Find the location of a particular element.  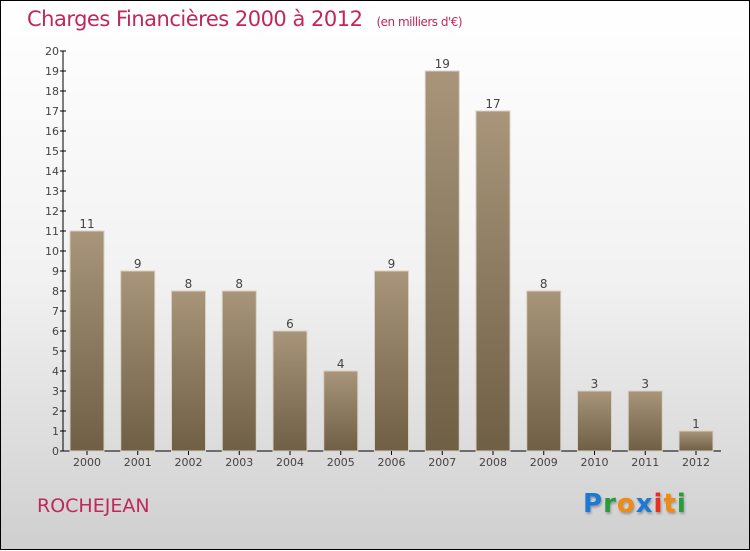

y-tick-label: 1 is located at coordinates (55, 431).